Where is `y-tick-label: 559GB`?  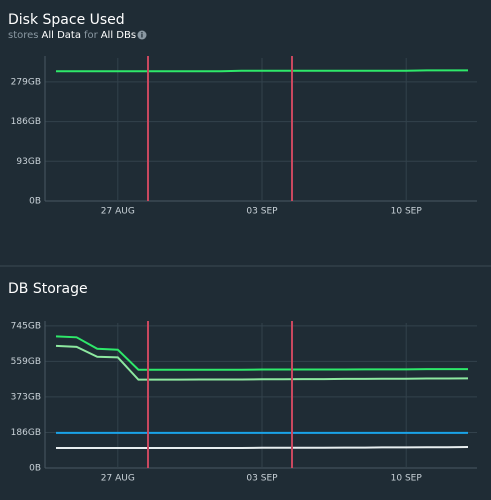 y-tick-label: 559GB is located at coordinates (26, 362).